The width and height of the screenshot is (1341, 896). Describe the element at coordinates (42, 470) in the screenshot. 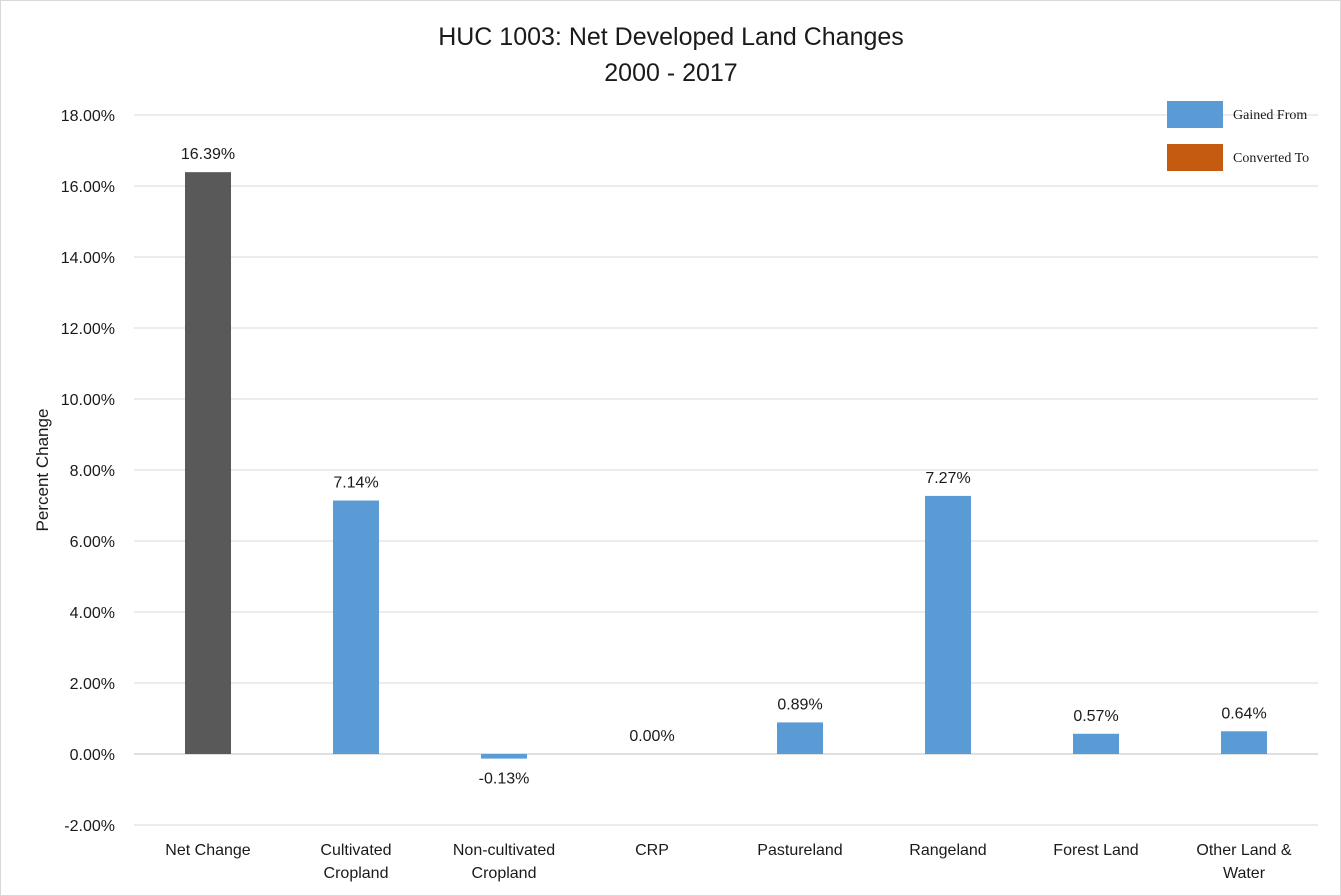

I see `y-axis-label: Percent Change` at that location.